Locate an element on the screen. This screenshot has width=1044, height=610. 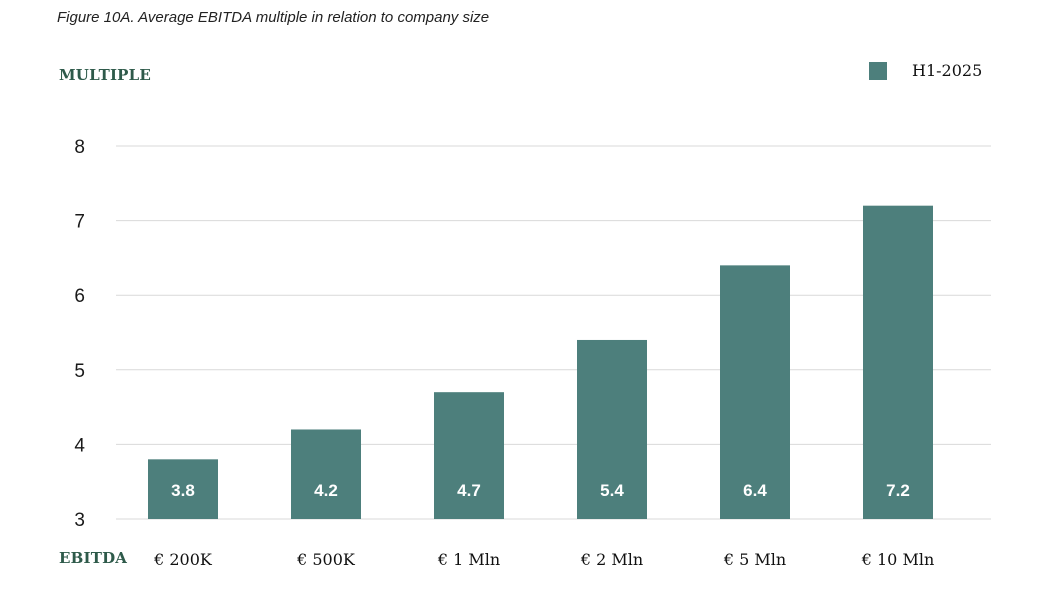
bar-value-label: 7.2 is located at coordinates (898, 490).